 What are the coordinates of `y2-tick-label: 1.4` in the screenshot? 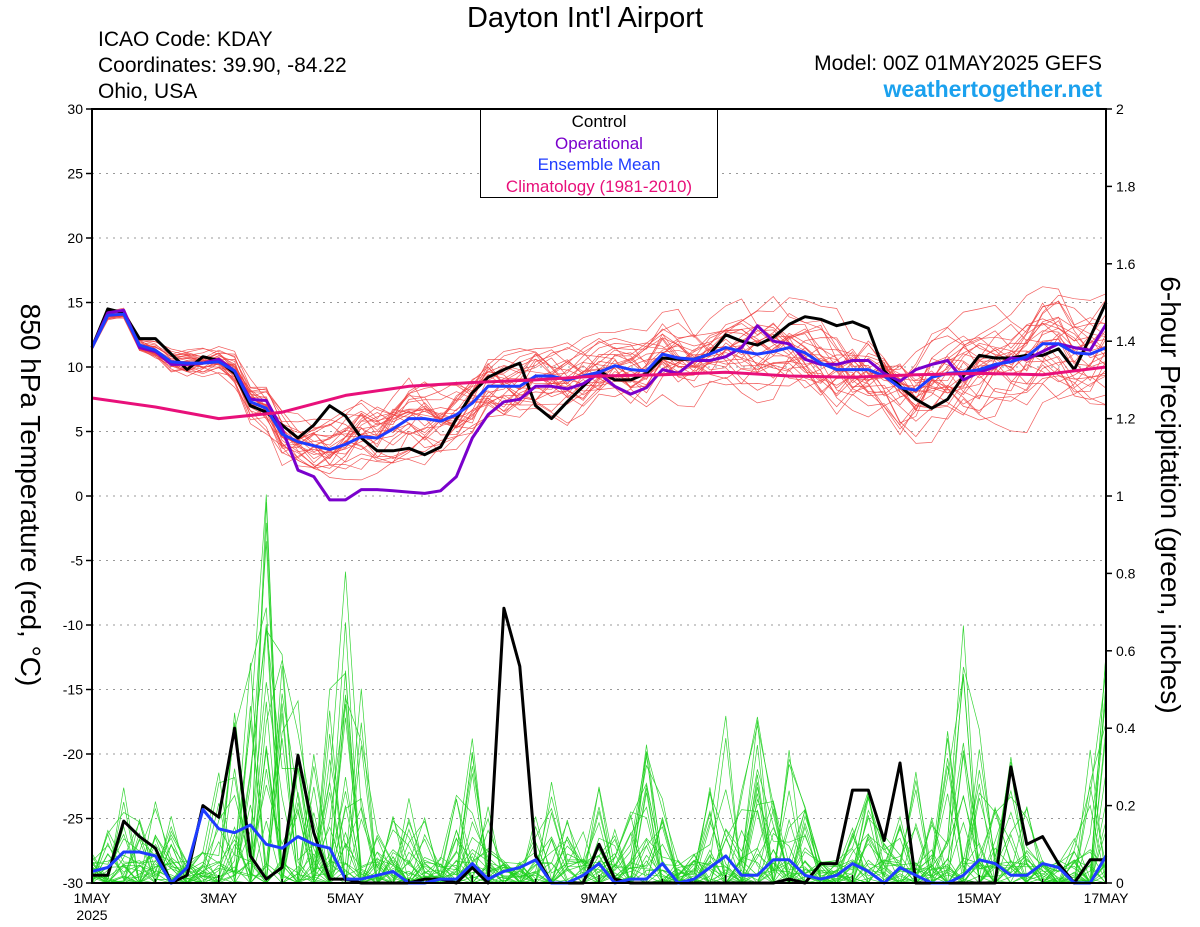 It's located at (1126, 341).